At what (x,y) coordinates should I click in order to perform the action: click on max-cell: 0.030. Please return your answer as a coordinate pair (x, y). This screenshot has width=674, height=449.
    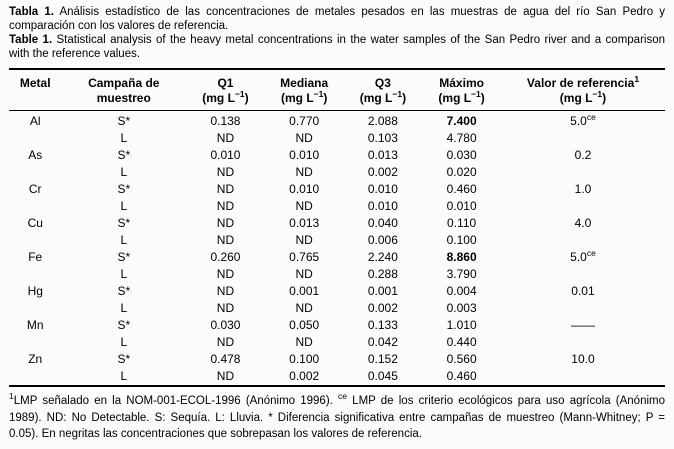
    Looking at the image, I should click on (461, 155).